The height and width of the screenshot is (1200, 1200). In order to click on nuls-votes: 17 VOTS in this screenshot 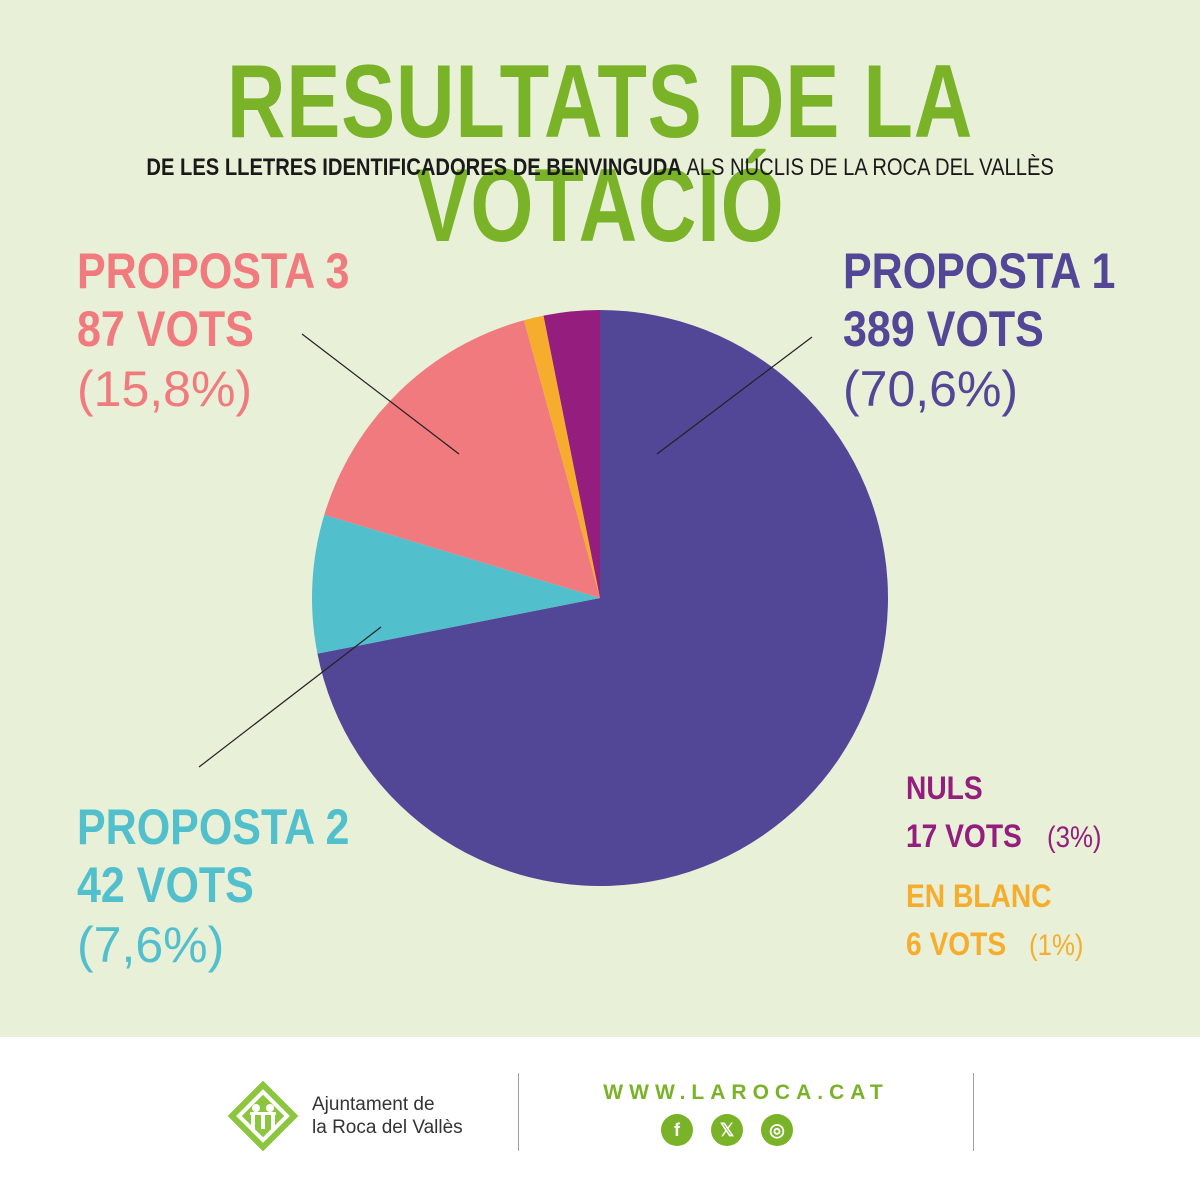, I will do `click(964, 836)`.